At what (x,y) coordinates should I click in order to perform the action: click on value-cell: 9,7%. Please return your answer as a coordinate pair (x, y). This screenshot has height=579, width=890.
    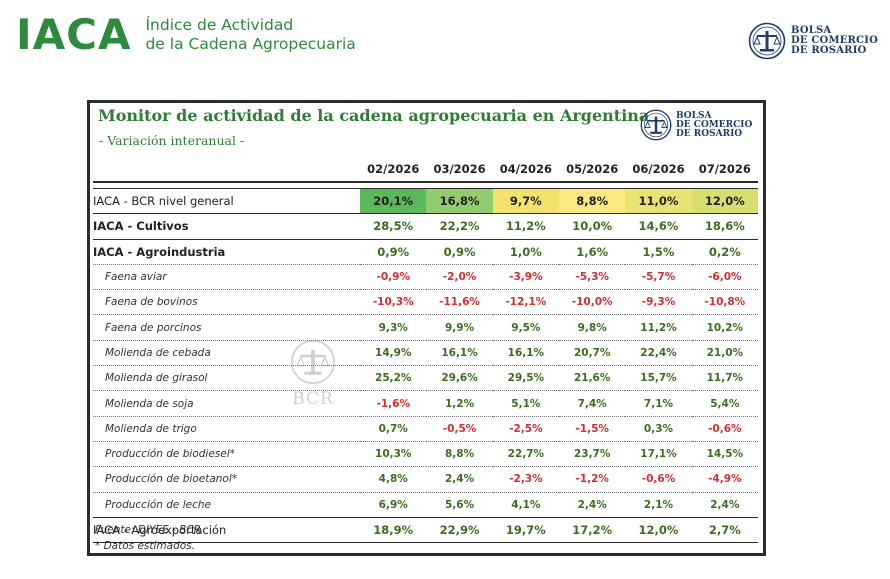
    Looking at the image, I should click on (526, 201).